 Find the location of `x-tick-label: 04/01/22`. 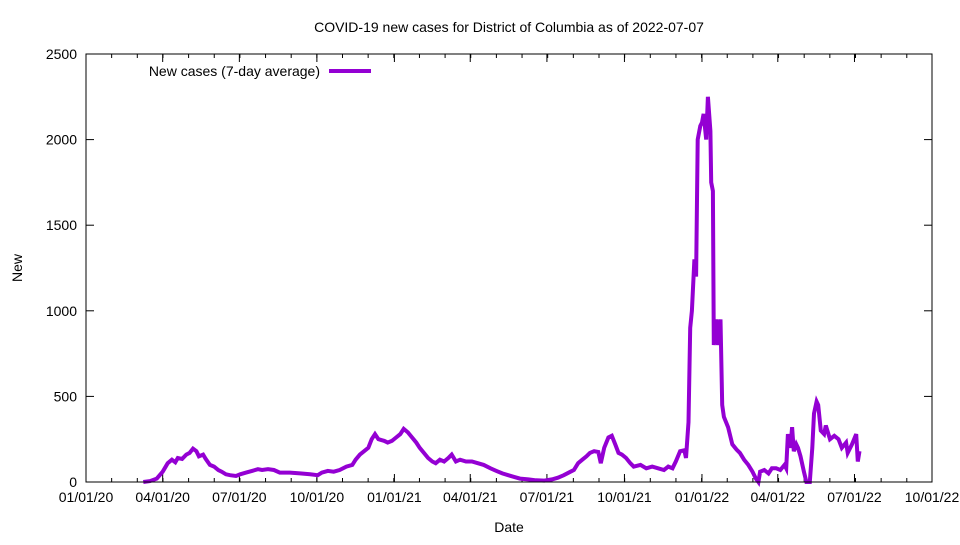

x-tick-label: 04/01/22 is located at coordinates (778, 497).